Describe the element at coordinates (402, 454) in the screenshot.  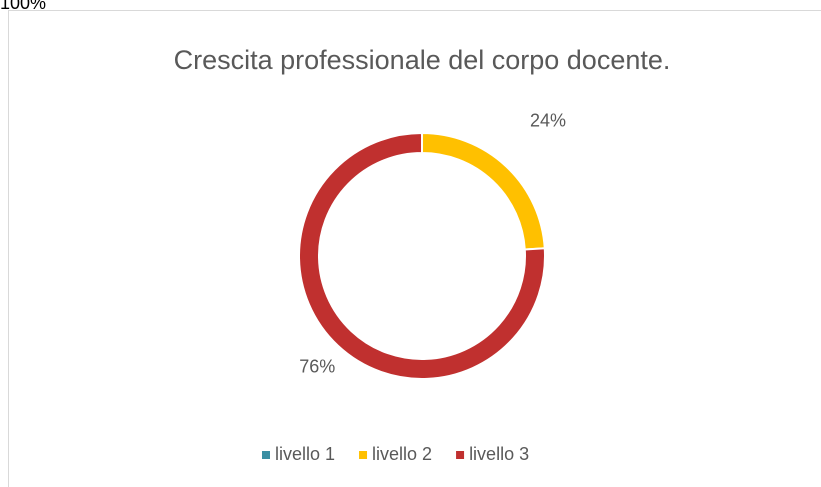
I see `legend-label: livello 2` at that location.